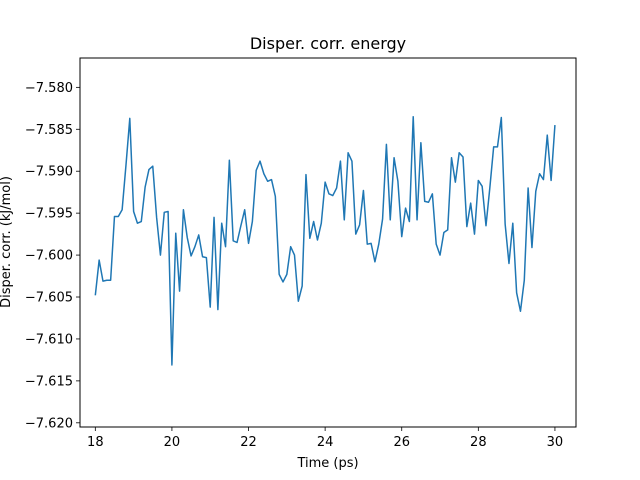 This screenshot has height=480, width=640. Describe the element at coordinates (49, 256) in the screenshot. I see `y-tick-label: −7.600` at that location.